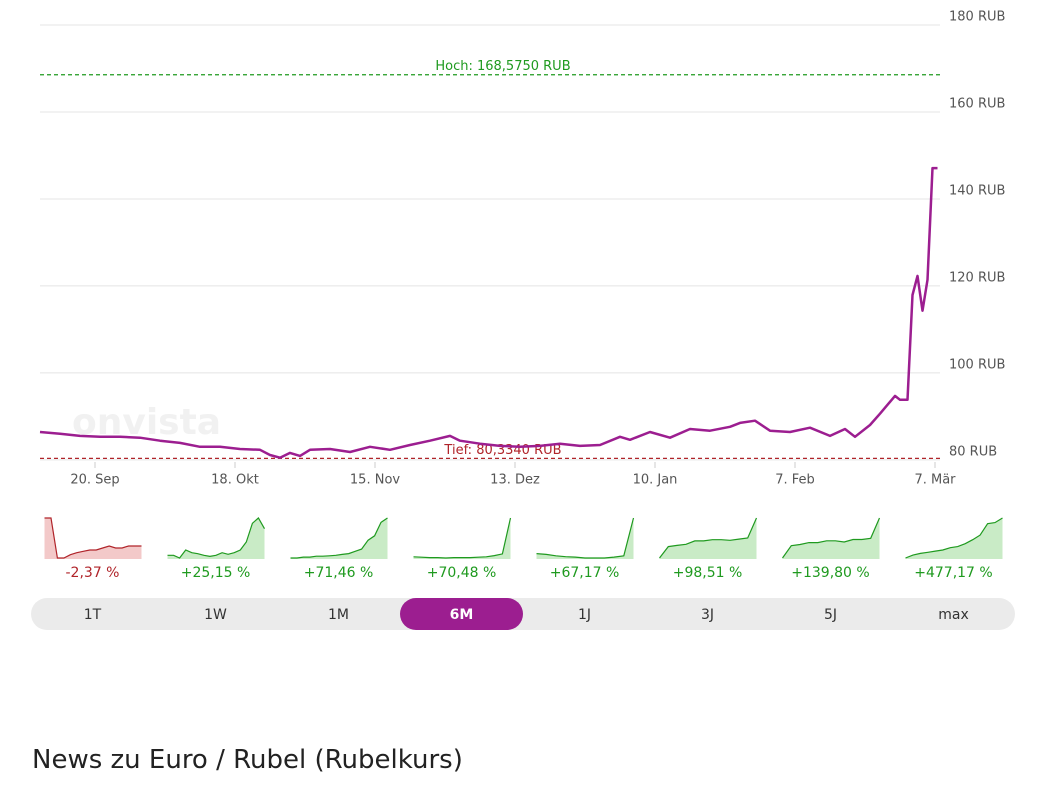 The image size is (1041, 801). I want to click on reference-label: Hoch: 168,5750 RUB, so click(502, 66).